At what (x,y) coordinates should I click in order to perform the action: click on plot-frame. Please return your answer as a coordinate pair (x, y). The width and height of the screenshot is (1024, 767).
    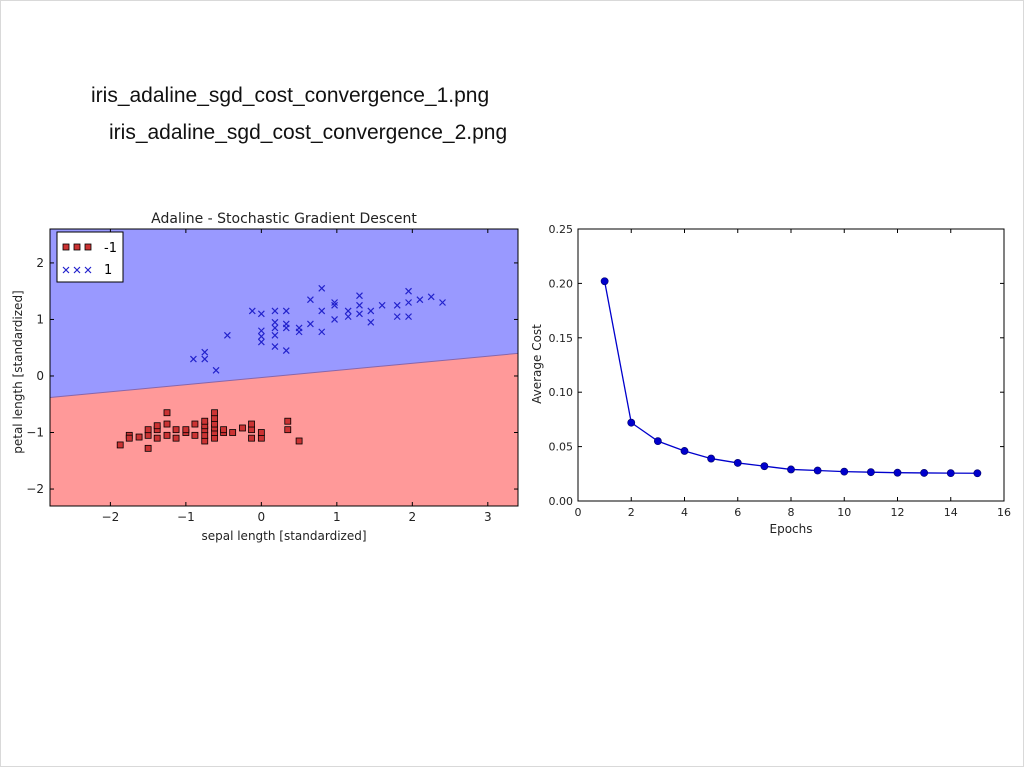
    Looking at the image, I should click on (791, 365).